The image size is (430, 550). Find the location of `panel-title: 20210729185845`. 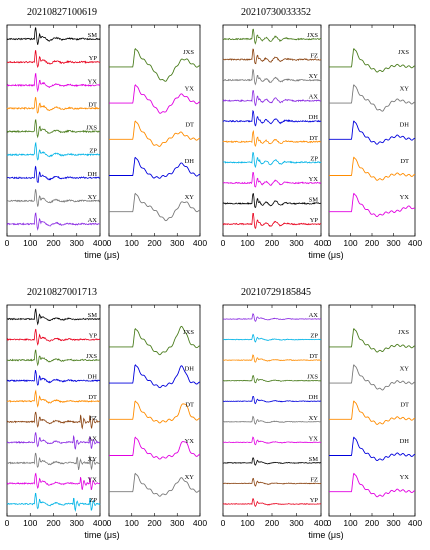

panel-title: 20210729185845 is located at coordinates (276, 292).